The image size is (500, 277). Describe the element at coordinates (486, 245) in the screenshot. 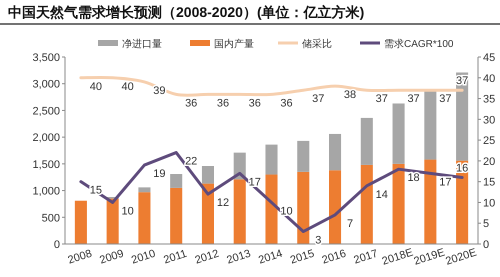

I see `y2-tick-label: 0` at that location.